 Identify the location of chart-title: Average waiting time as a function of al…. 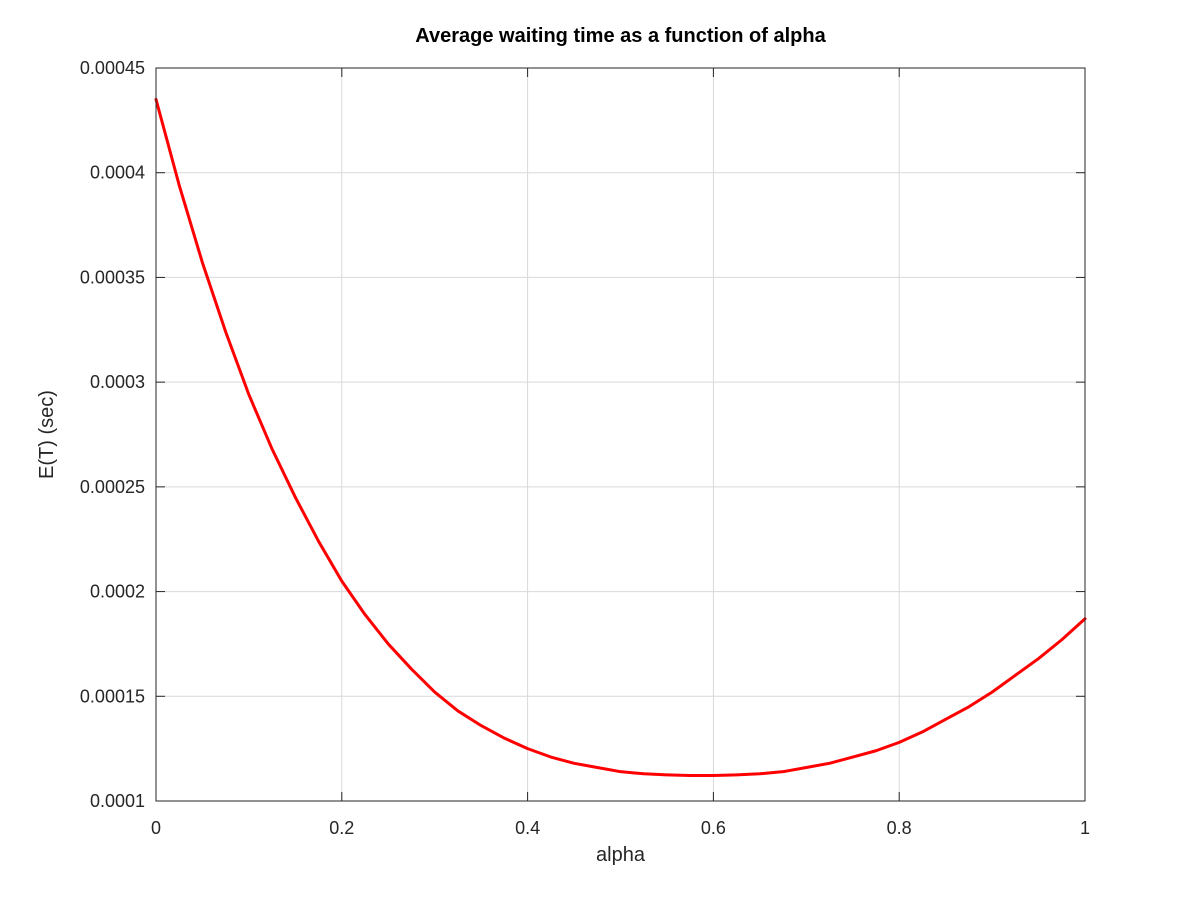
(620, 36).